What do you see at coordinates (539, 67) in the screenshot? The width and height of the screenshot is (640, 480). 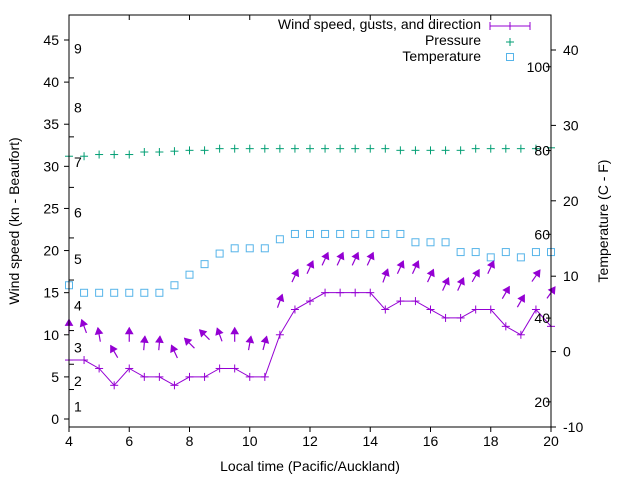 I see `fahrenheit-tick-label: 100` at bounding box center [539, 67].